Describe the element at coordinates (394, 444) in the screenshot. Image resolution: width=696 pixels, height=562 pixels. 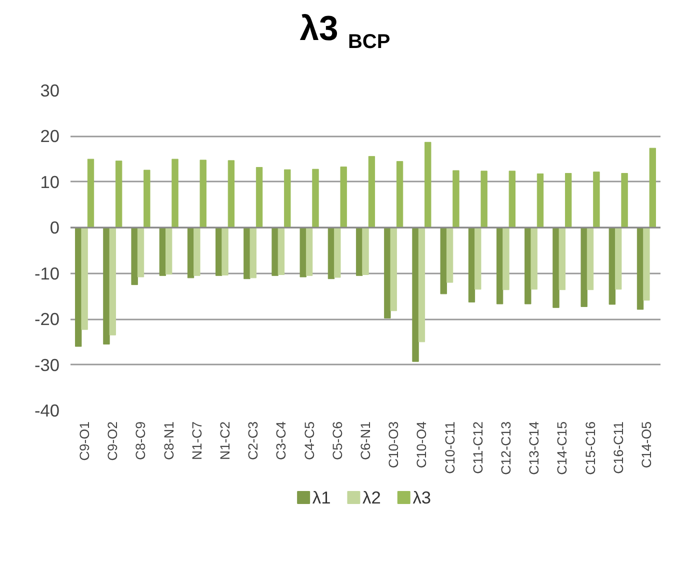
I see `x-tick-label: C10-O3` at that location.